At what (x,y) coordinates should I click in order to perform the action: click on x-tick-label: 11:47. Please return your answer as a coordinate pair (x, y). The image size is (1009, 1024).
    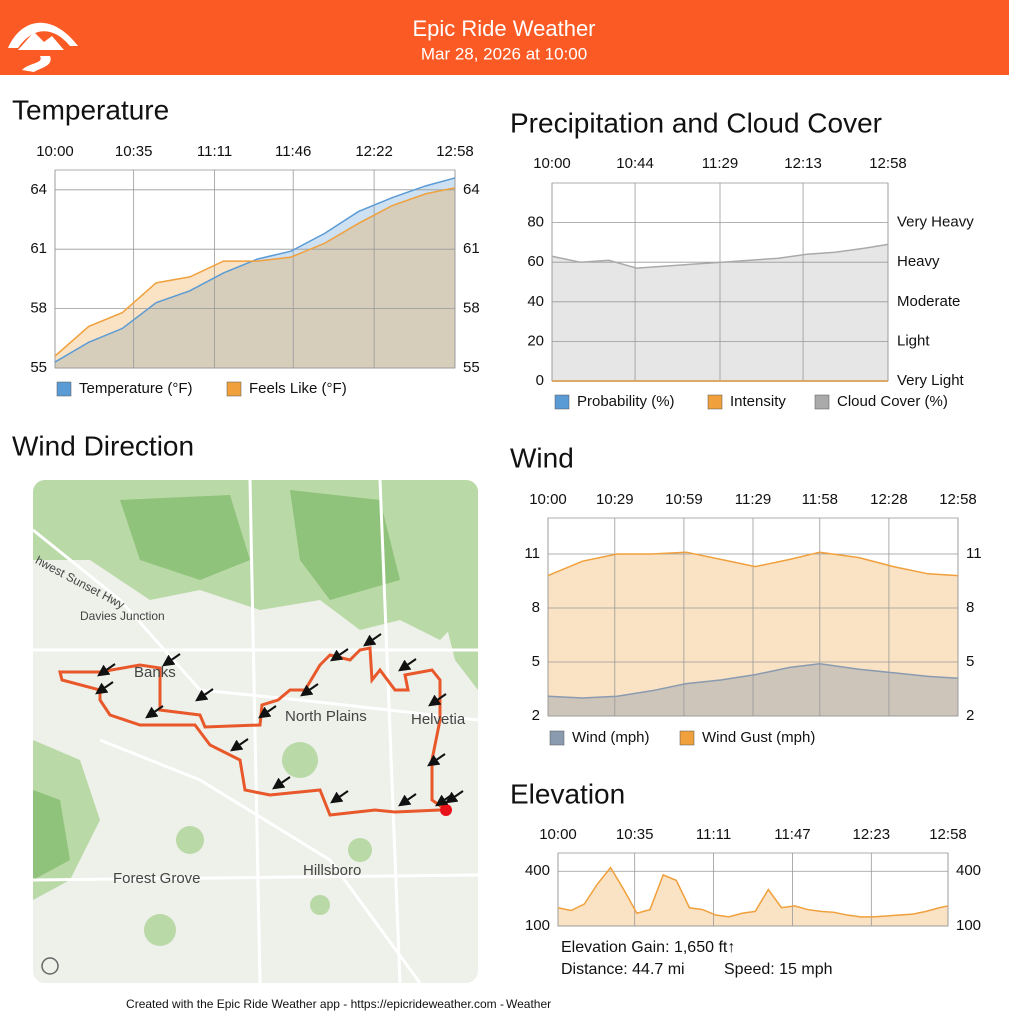
    Looking at the image, I should click on (792, 834).